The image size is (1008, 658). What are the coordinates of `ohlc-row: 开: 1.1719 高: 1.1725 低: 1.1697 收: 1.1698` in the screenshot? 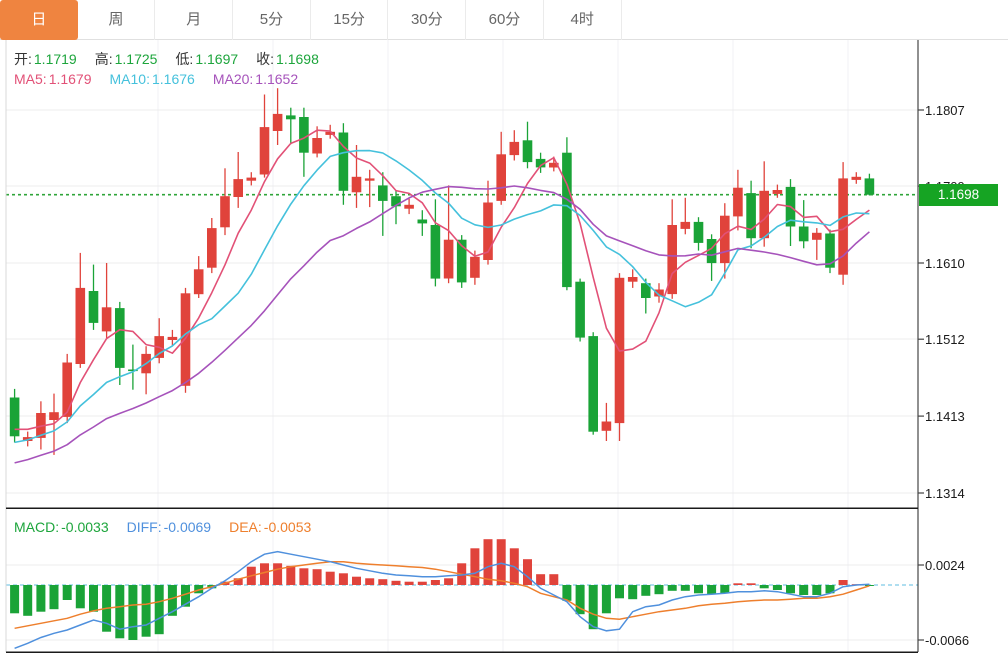 It's located at (175, 59).